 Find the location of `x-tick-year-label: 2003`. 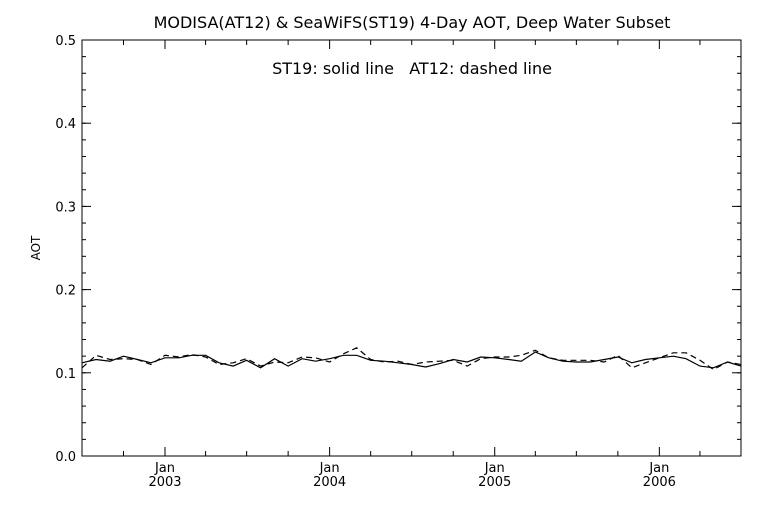

x-tick-year-label: 2003 is located at coordinates (164, 482).